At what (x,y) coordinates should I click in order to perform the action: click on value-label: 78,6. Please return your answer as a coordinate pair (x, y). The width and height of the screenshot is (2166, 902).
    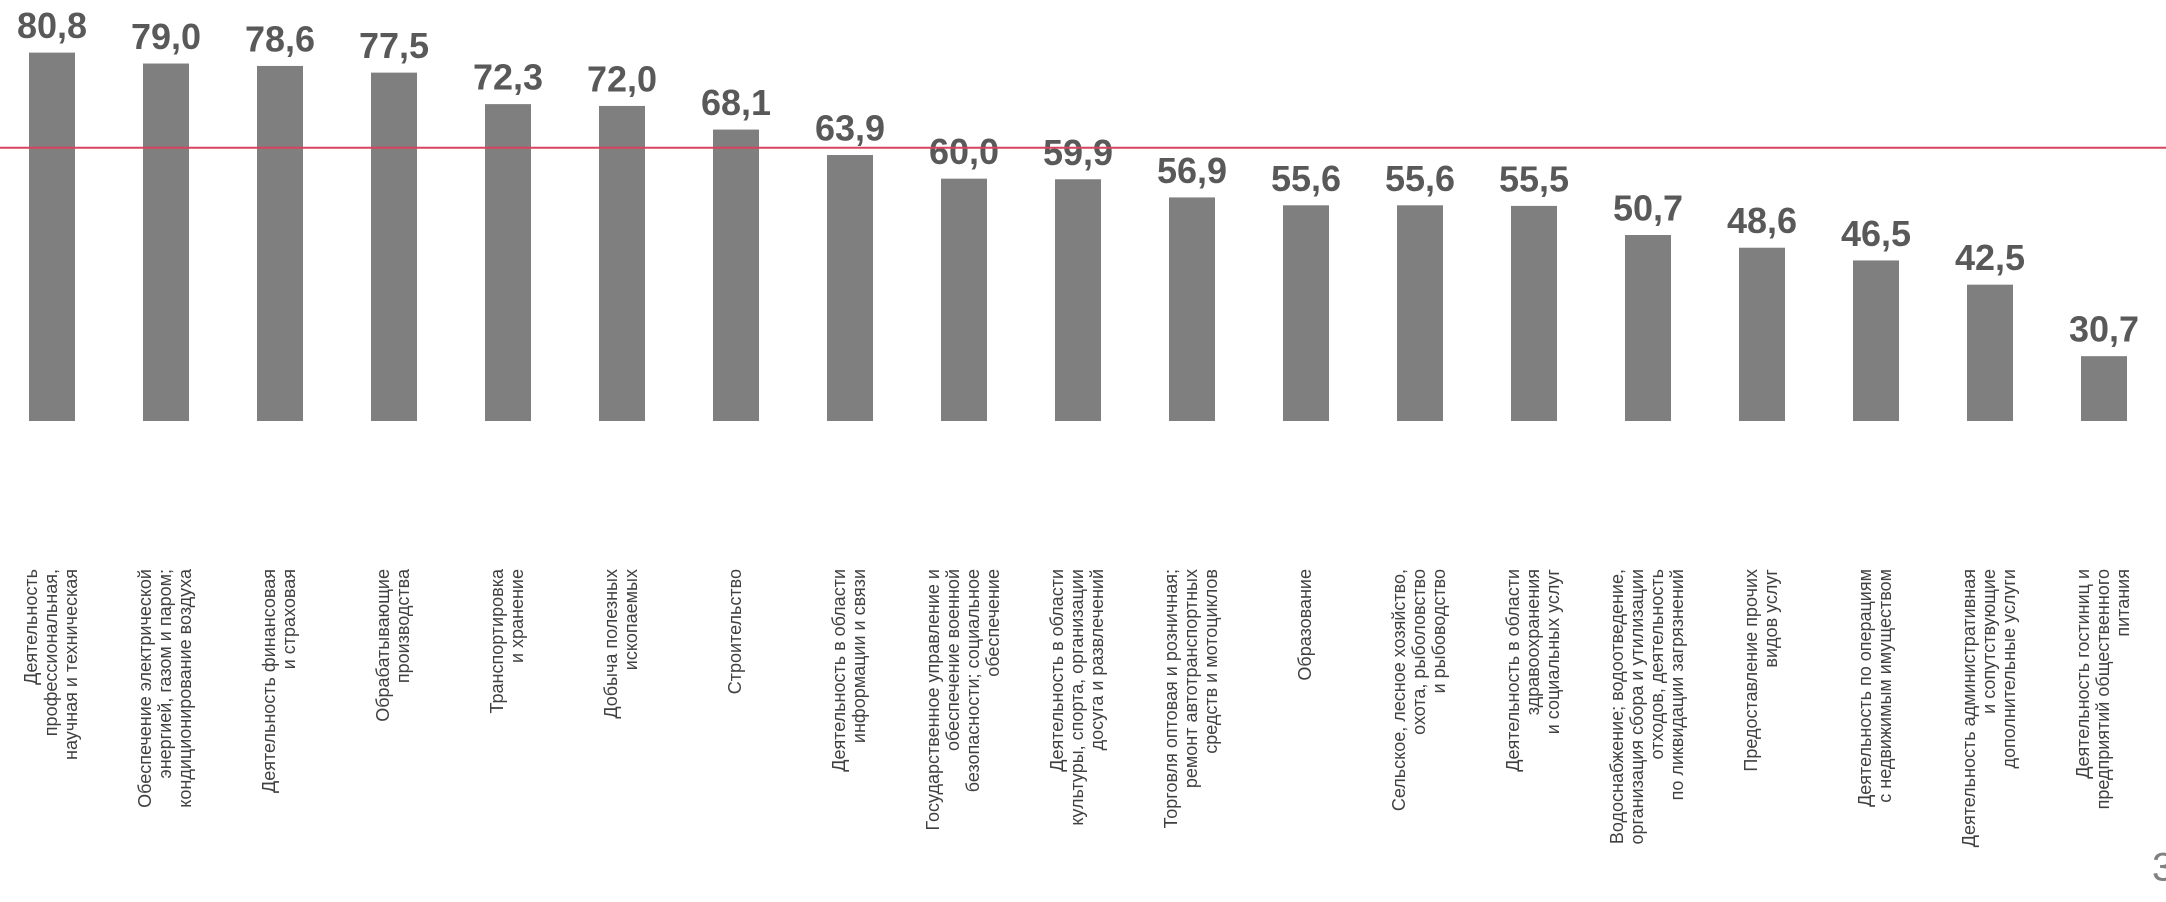
    Looking at the image, I should click on (280, 38).